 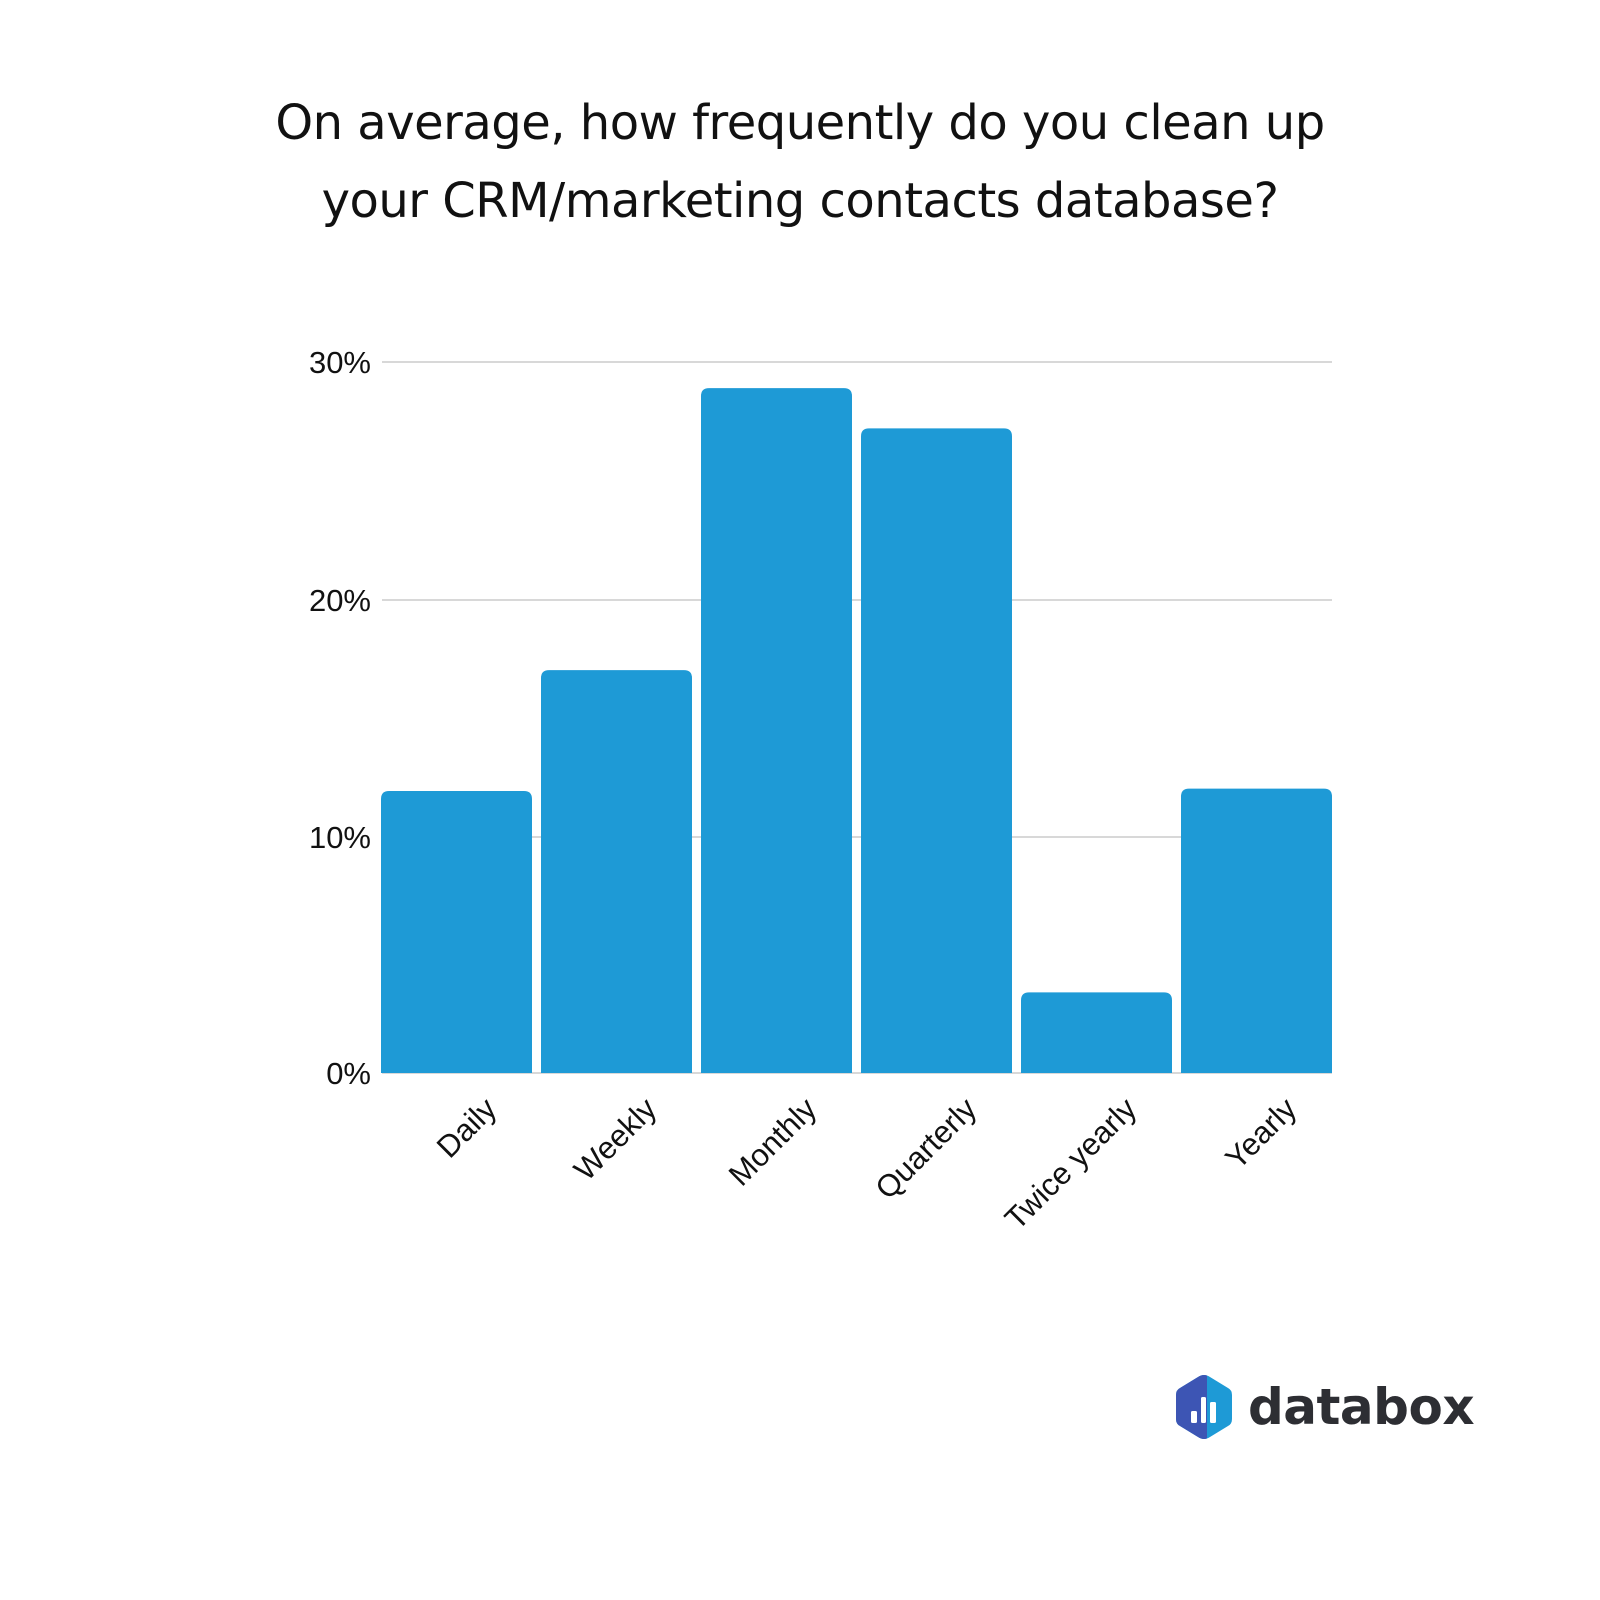 I want to click on databox-logo: databox, so click(x=1324, y=1407).